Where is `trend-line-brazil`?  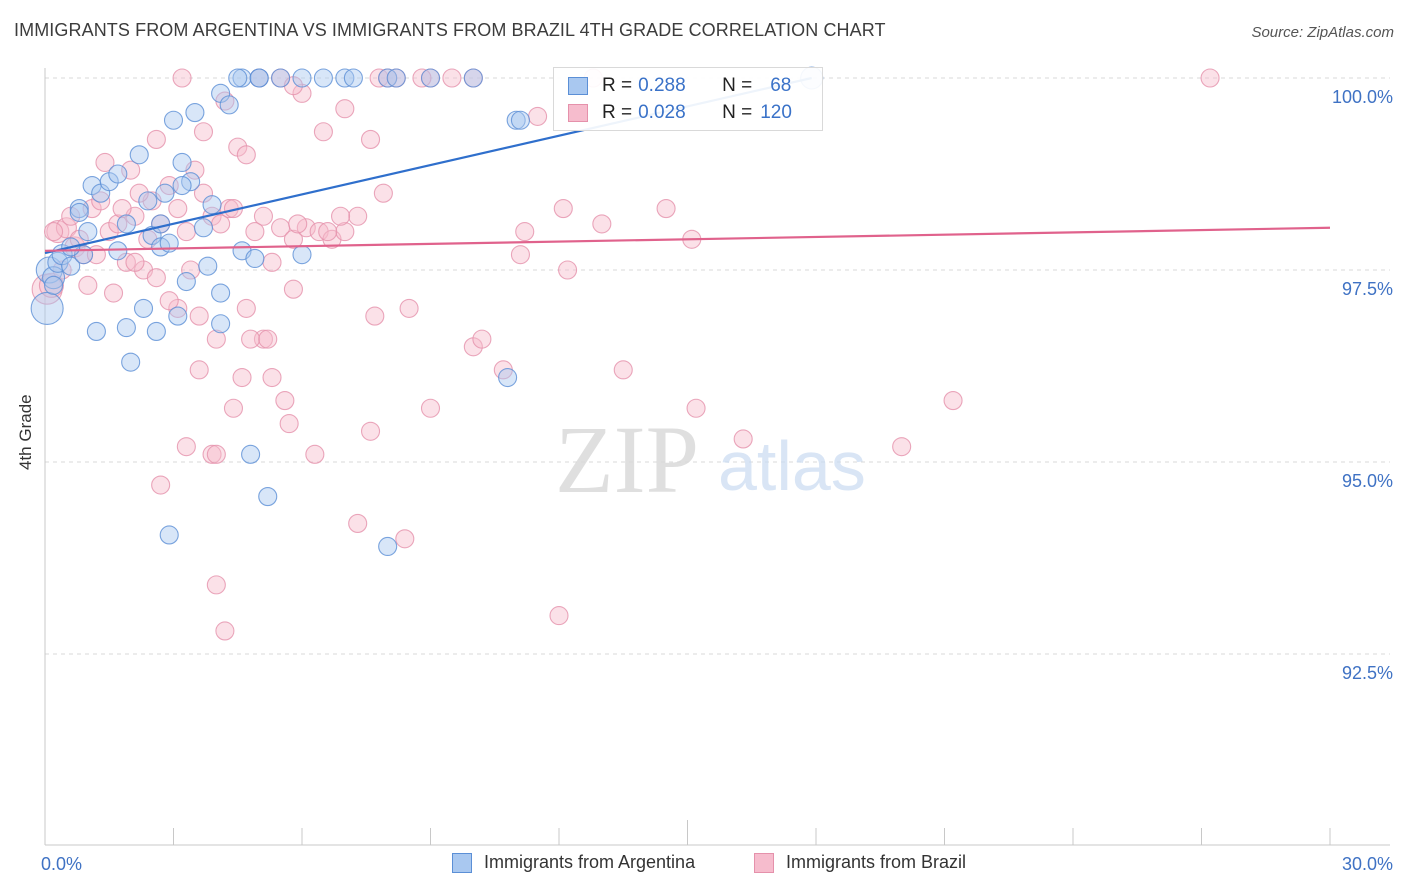
trend-line-brazil is located at coordinates (687, 239).